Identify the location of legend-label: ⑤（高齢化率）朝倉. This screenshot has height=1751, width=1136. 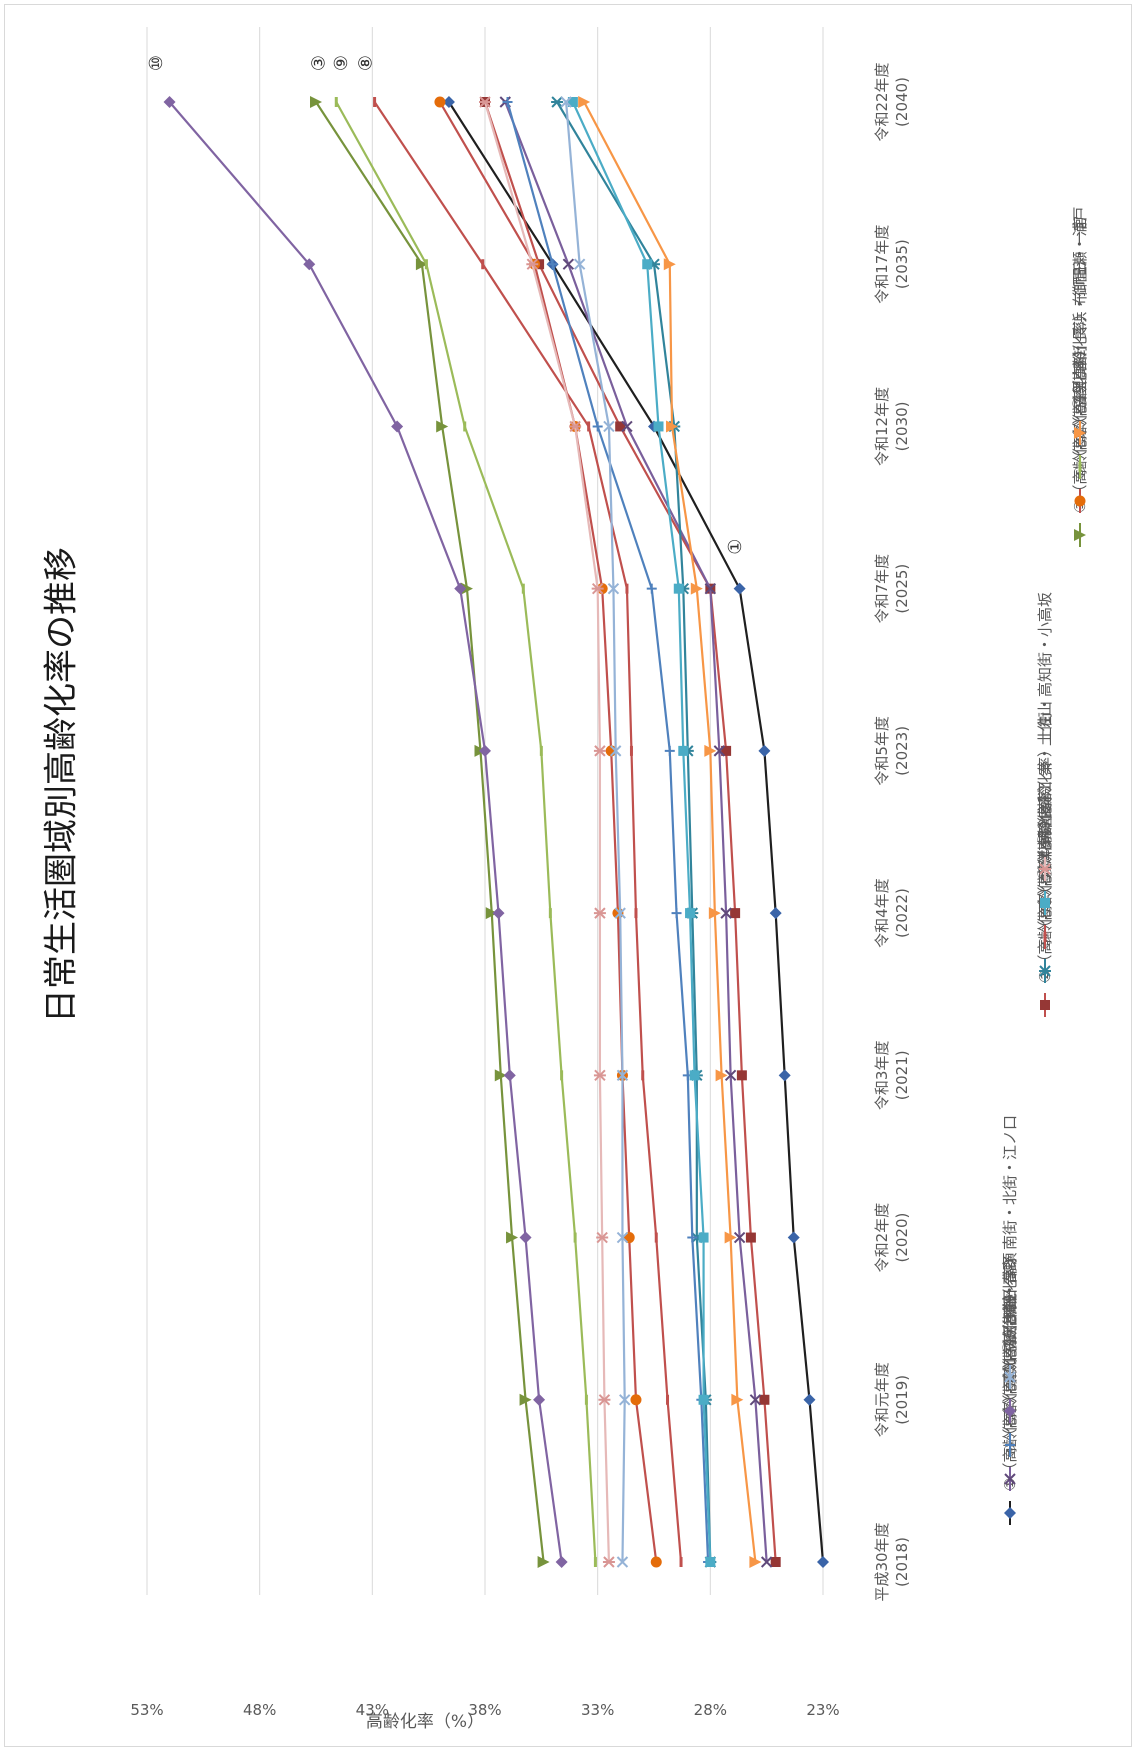
(1045, 882).